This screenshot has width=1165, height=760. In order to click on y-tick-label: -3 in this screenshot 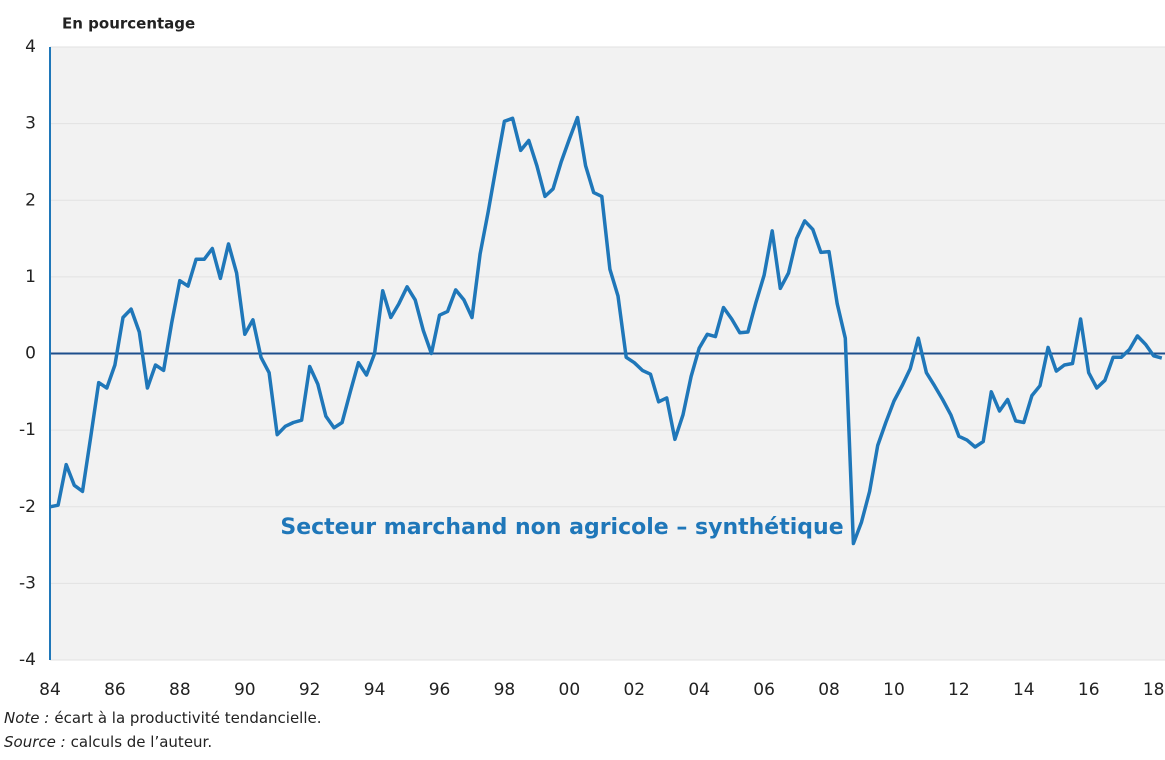, I will do `click(27, 583)`.